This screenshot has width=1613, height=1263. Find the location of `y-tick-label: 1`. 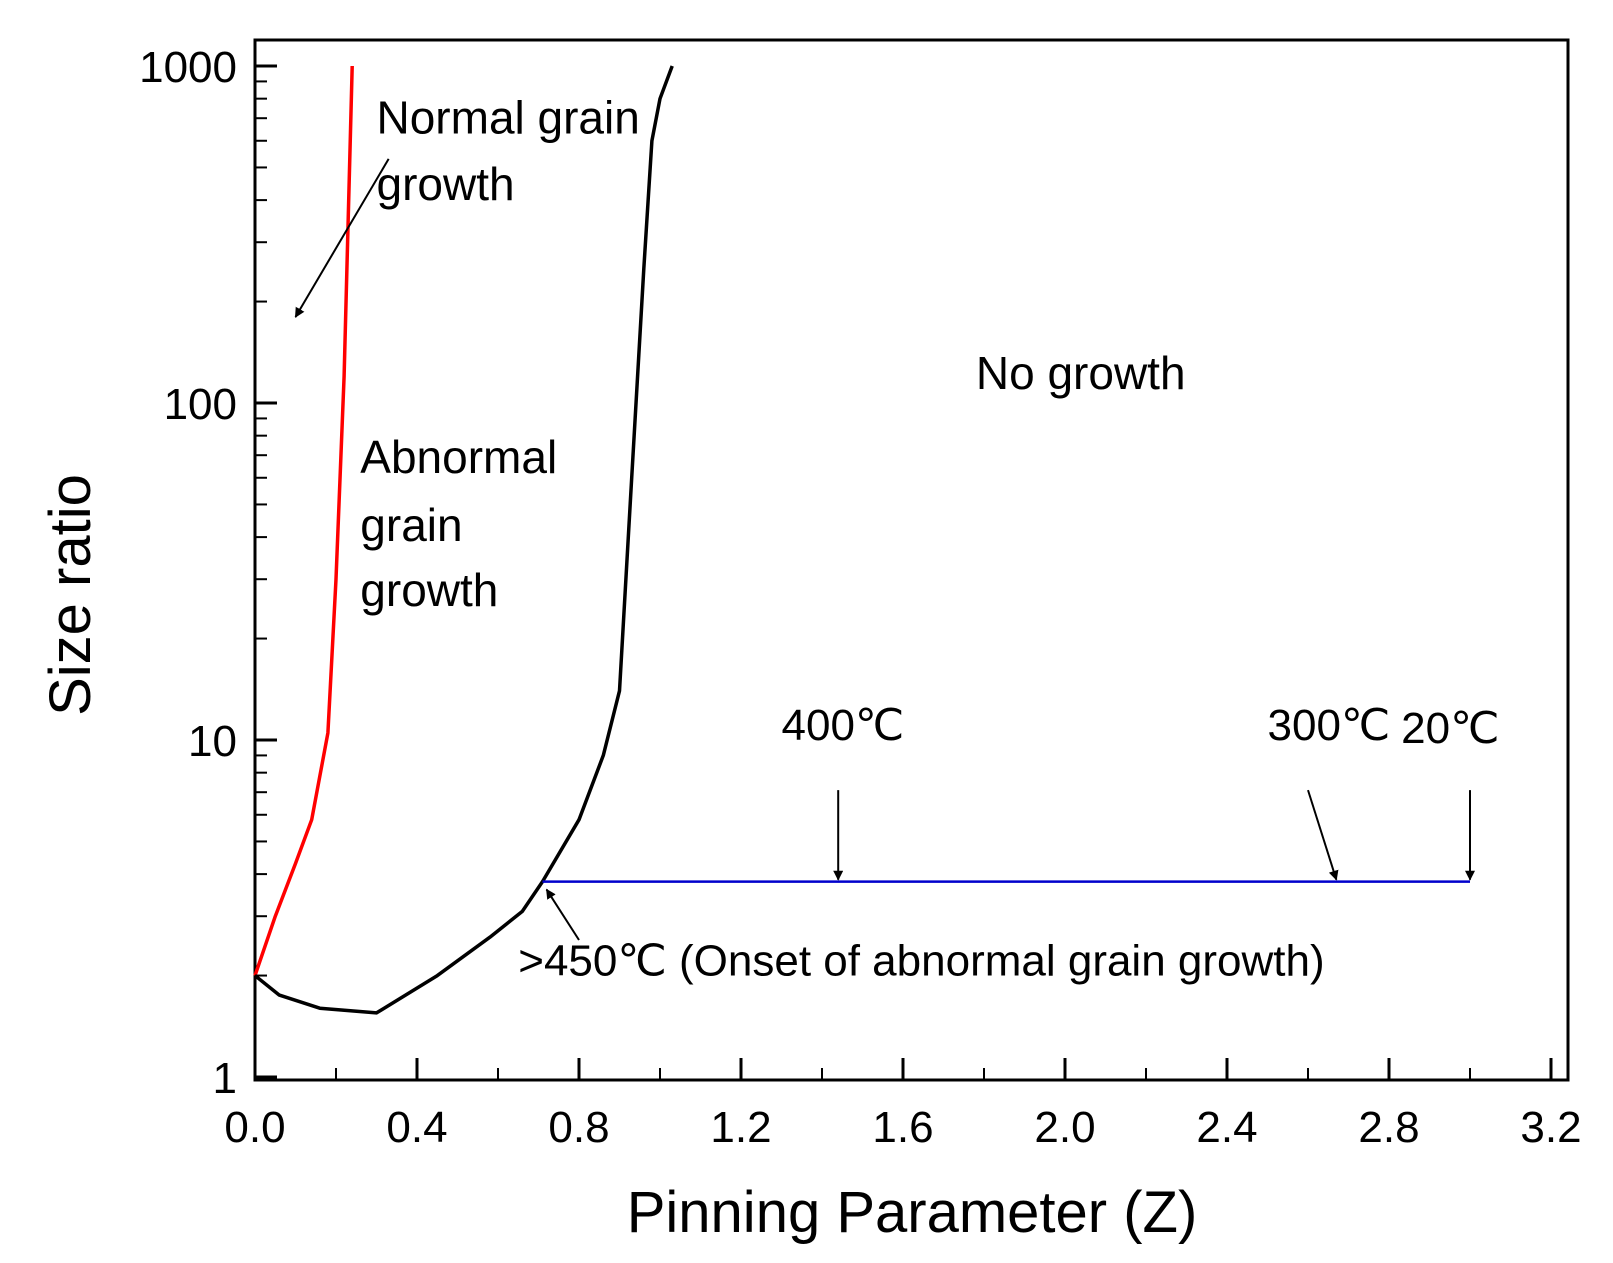

y-tick-label: 1 is located at coordinates (225, 1078).